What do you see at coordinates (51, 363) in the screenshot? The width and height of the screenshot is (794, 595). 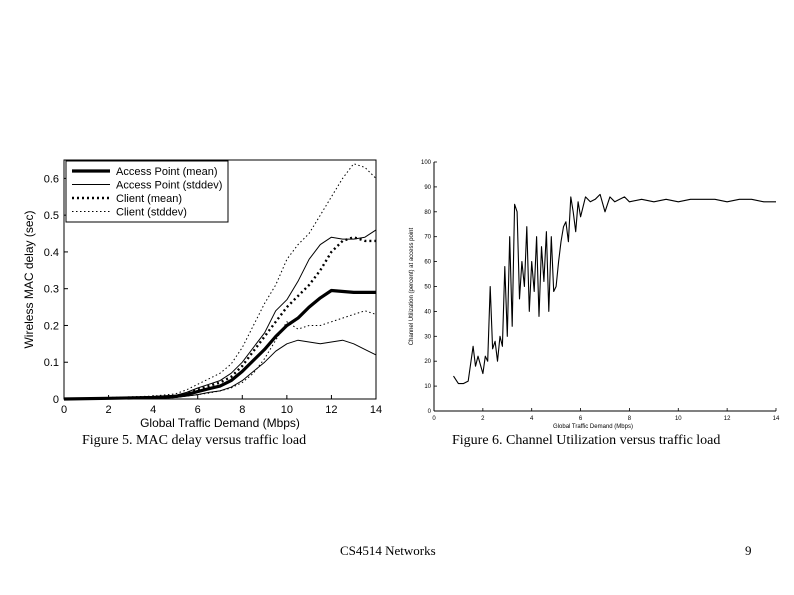 I see `y-tick-label: 0.1` at bounding box center [51, 363].